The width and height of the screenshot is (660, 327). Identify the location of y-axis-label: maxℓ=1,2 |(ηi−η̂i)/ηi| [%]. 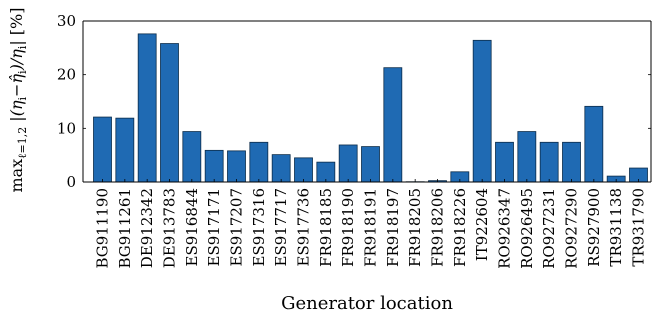
(18, 99).